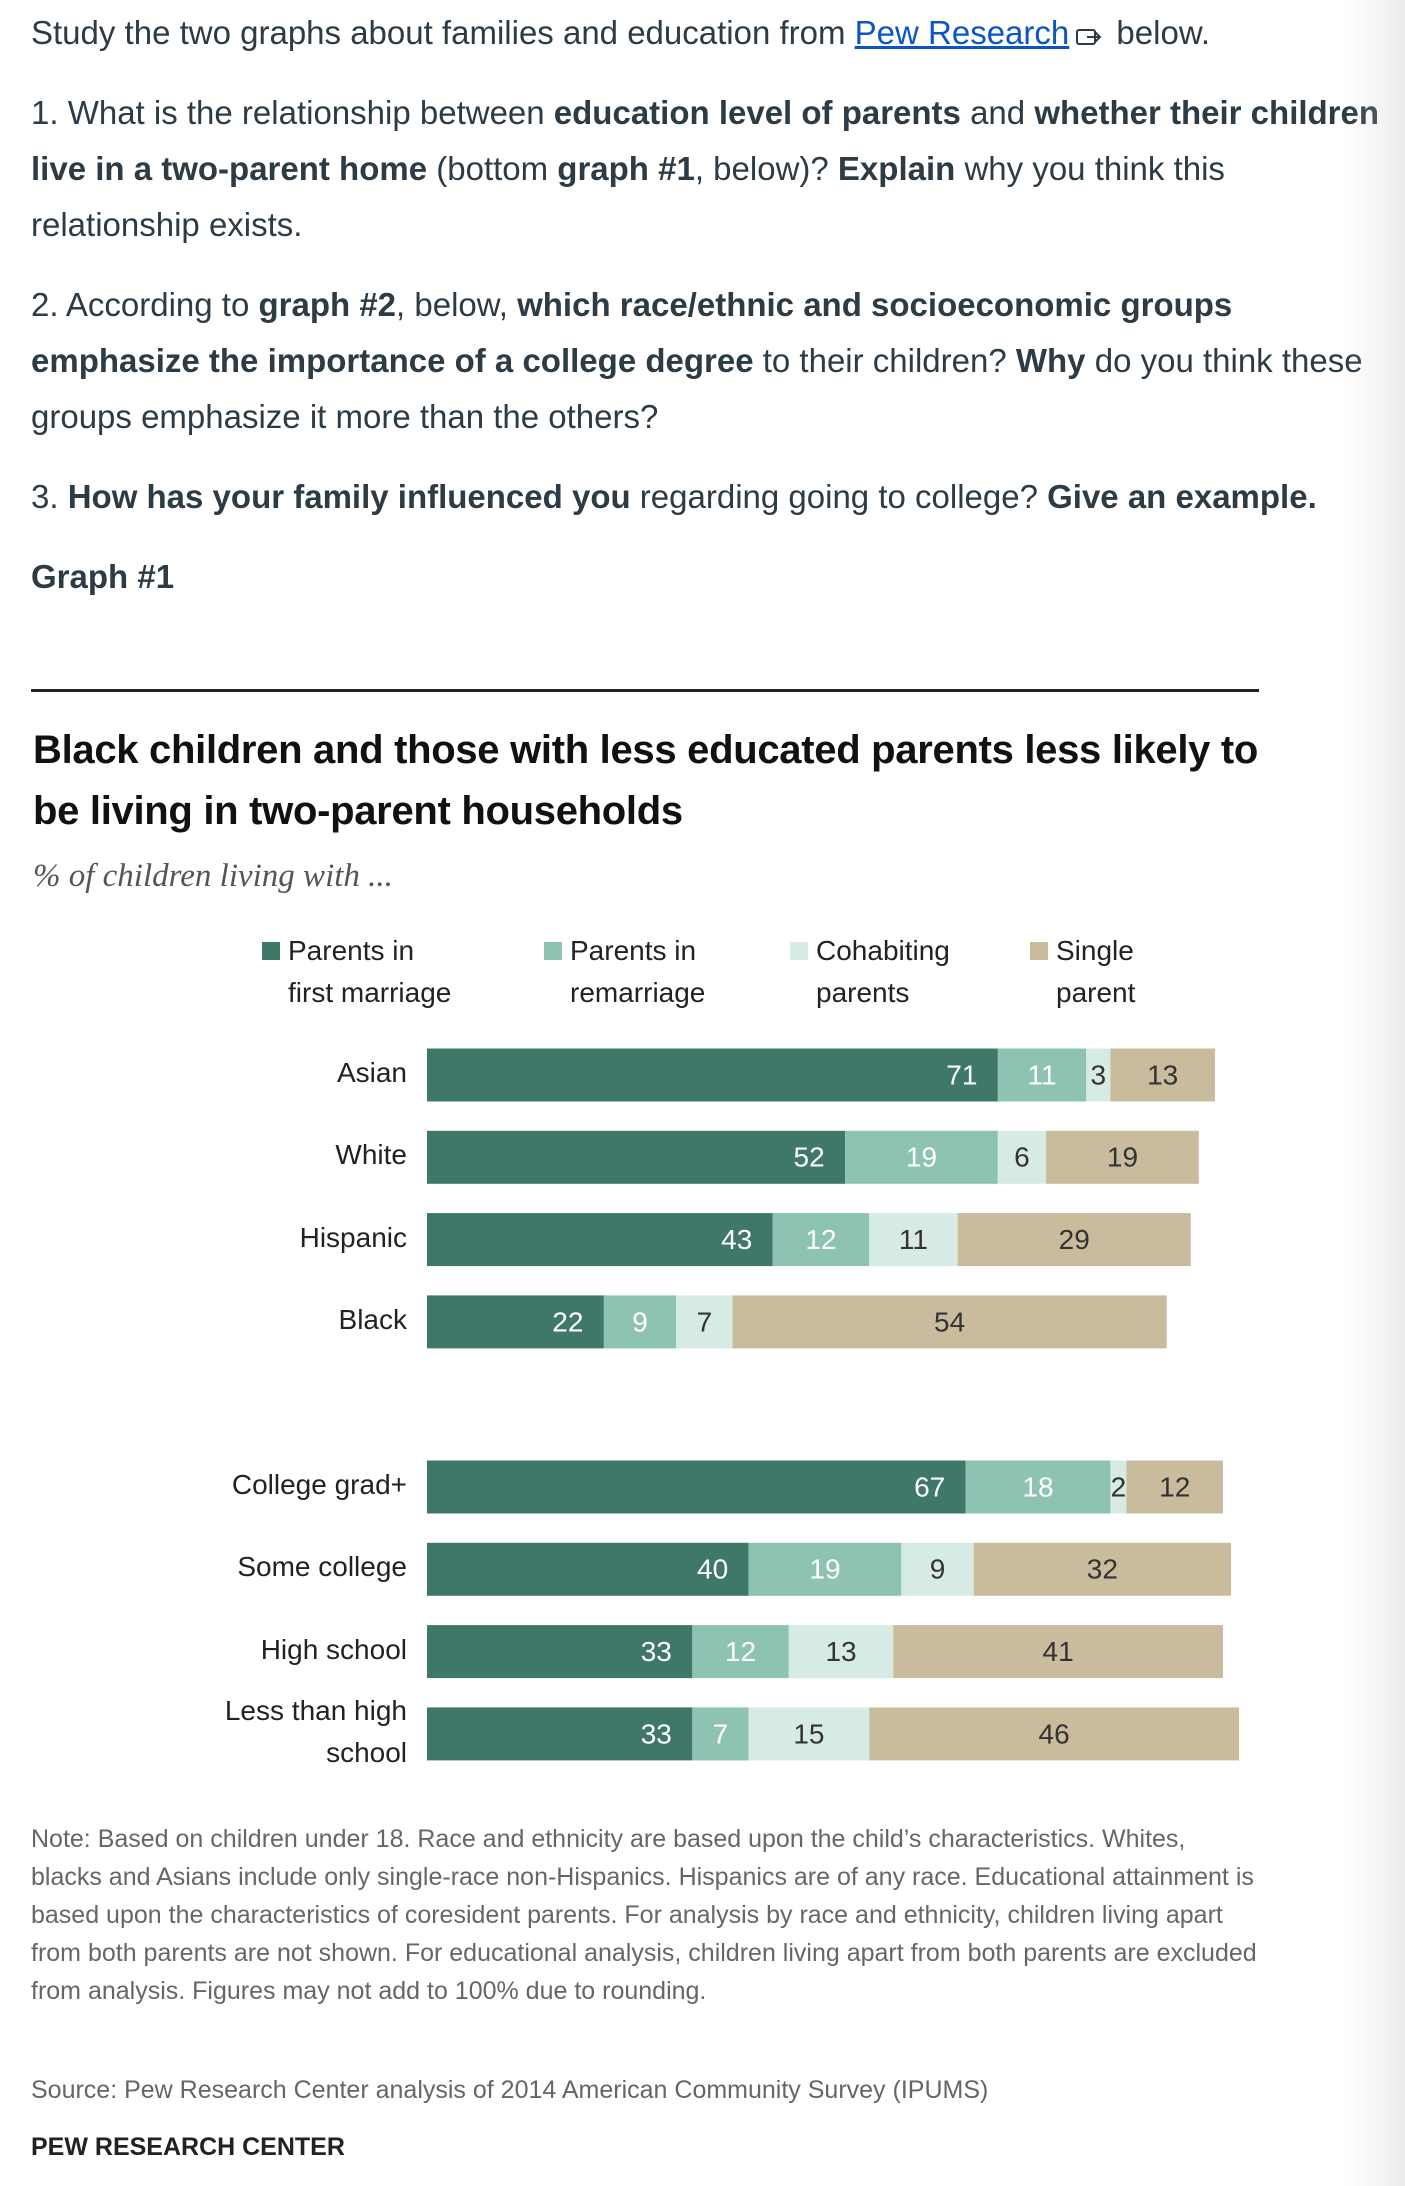  I want to click on value-label: 3, so click(1099, 1074).